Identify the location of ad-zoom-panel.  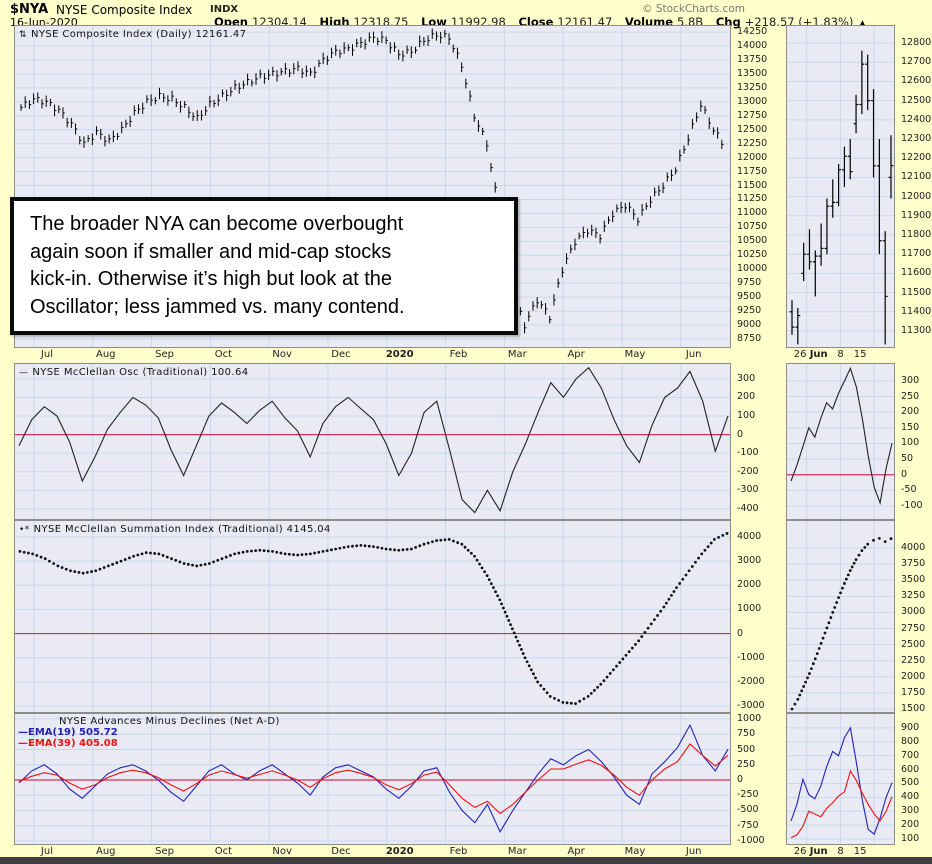
(840, 779).